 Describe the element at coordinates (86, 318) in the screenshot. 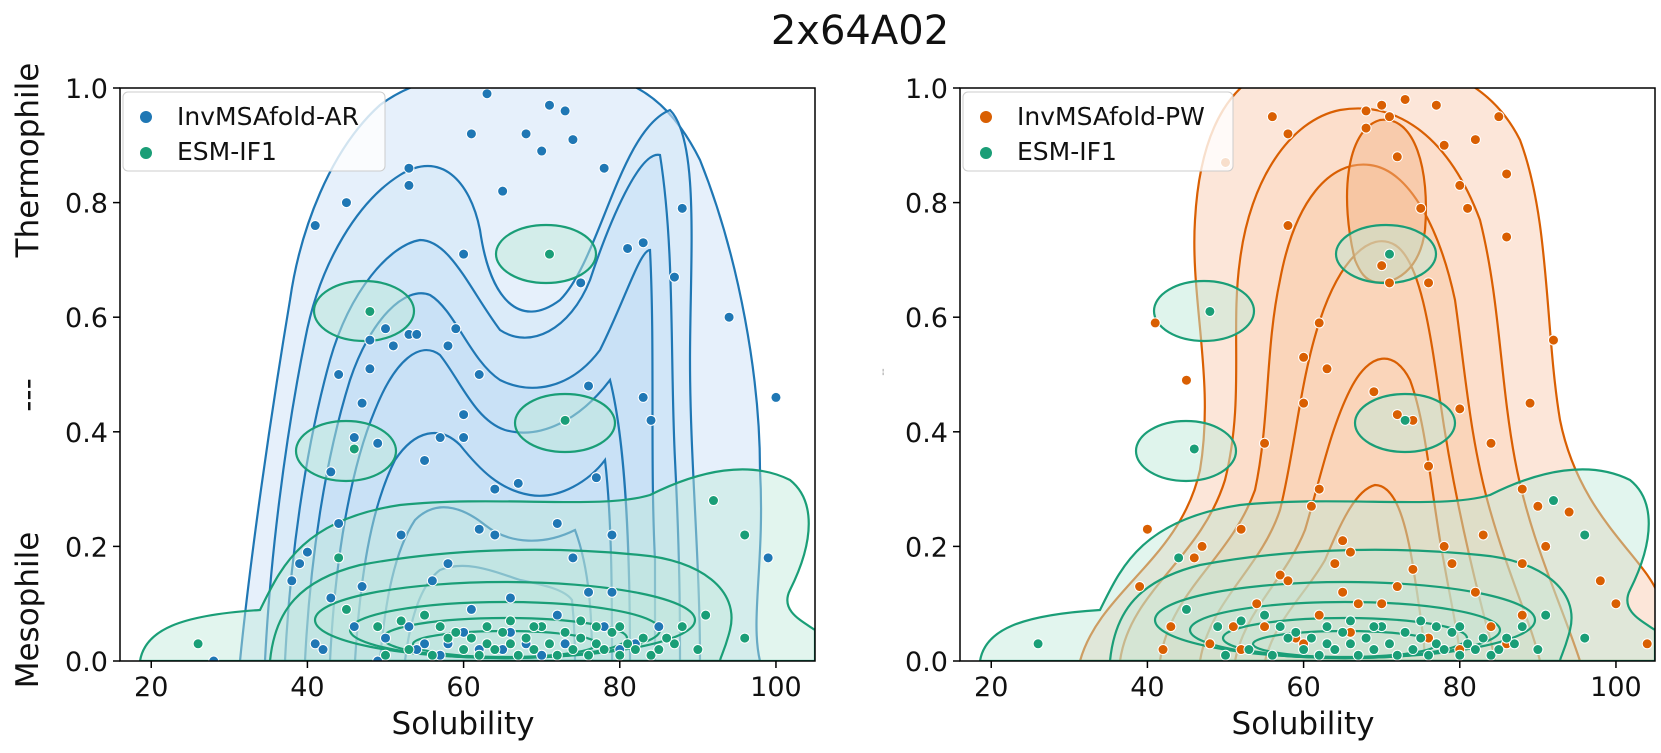

I see `left-ytick-label-3: 0.6` at that location.